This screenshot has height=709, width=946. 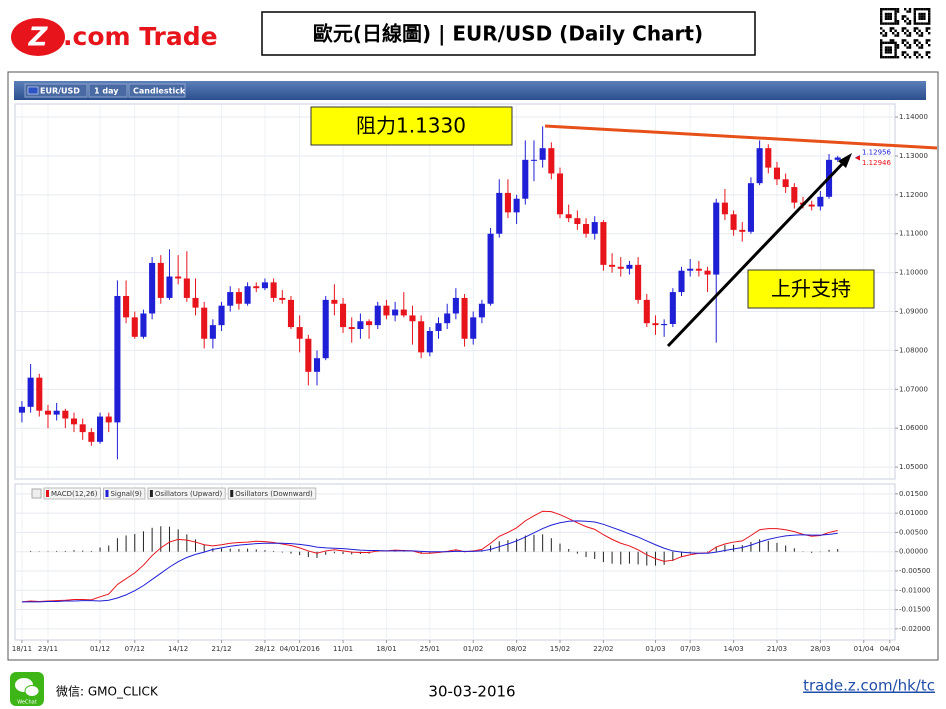 What do you see at coordinates (913, 195) in the screenshot?
I see `y-tick-label: 1.12000` at bounding box center [913, 195].